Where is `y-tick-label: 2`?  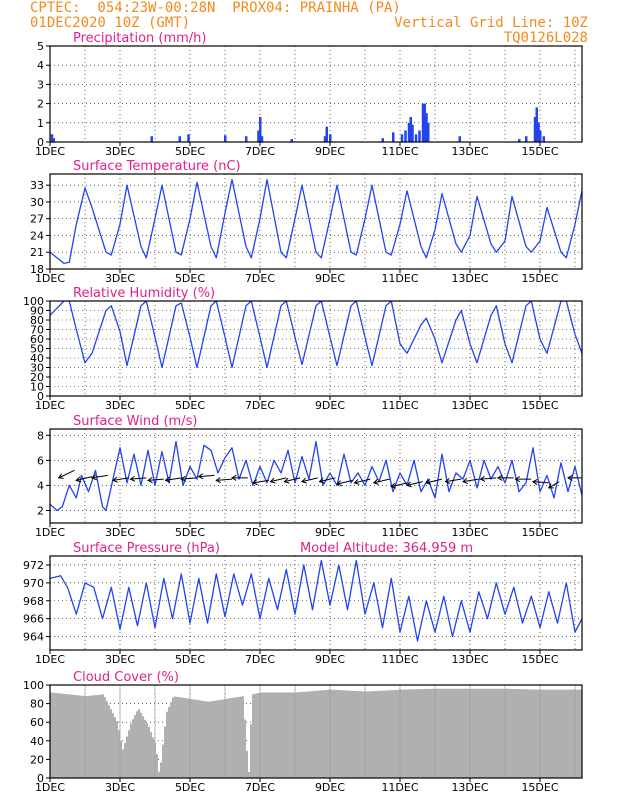 y-tick-label: 2 is located at coordinates (40, 510).